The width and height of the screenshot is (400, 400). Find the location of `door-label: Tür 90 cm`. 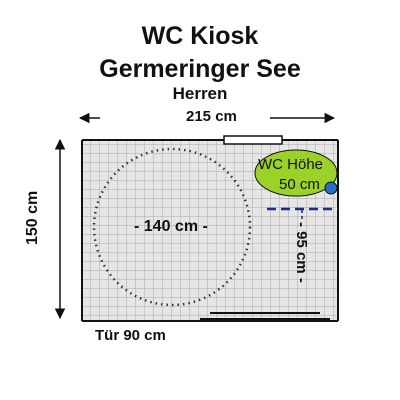

door-label: Tür 90 cm is located at coordinates (130, 335).